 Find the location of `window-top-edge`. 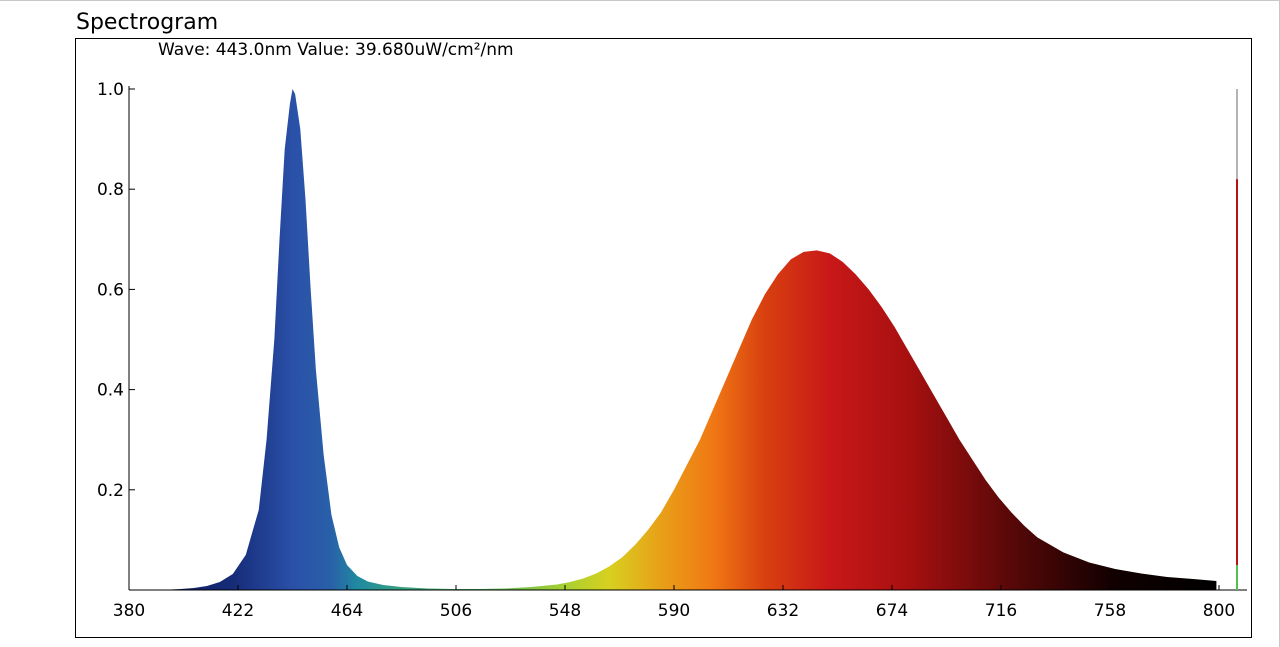

window-top-edge is located at coordinates (640, 0).